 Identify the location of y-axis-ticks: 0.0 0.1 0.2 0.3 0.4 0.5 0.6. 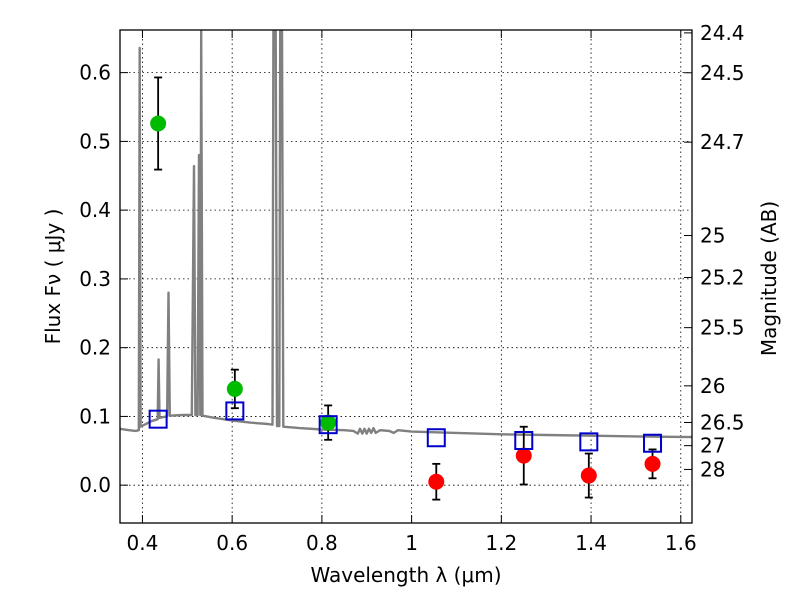
(103, 279).